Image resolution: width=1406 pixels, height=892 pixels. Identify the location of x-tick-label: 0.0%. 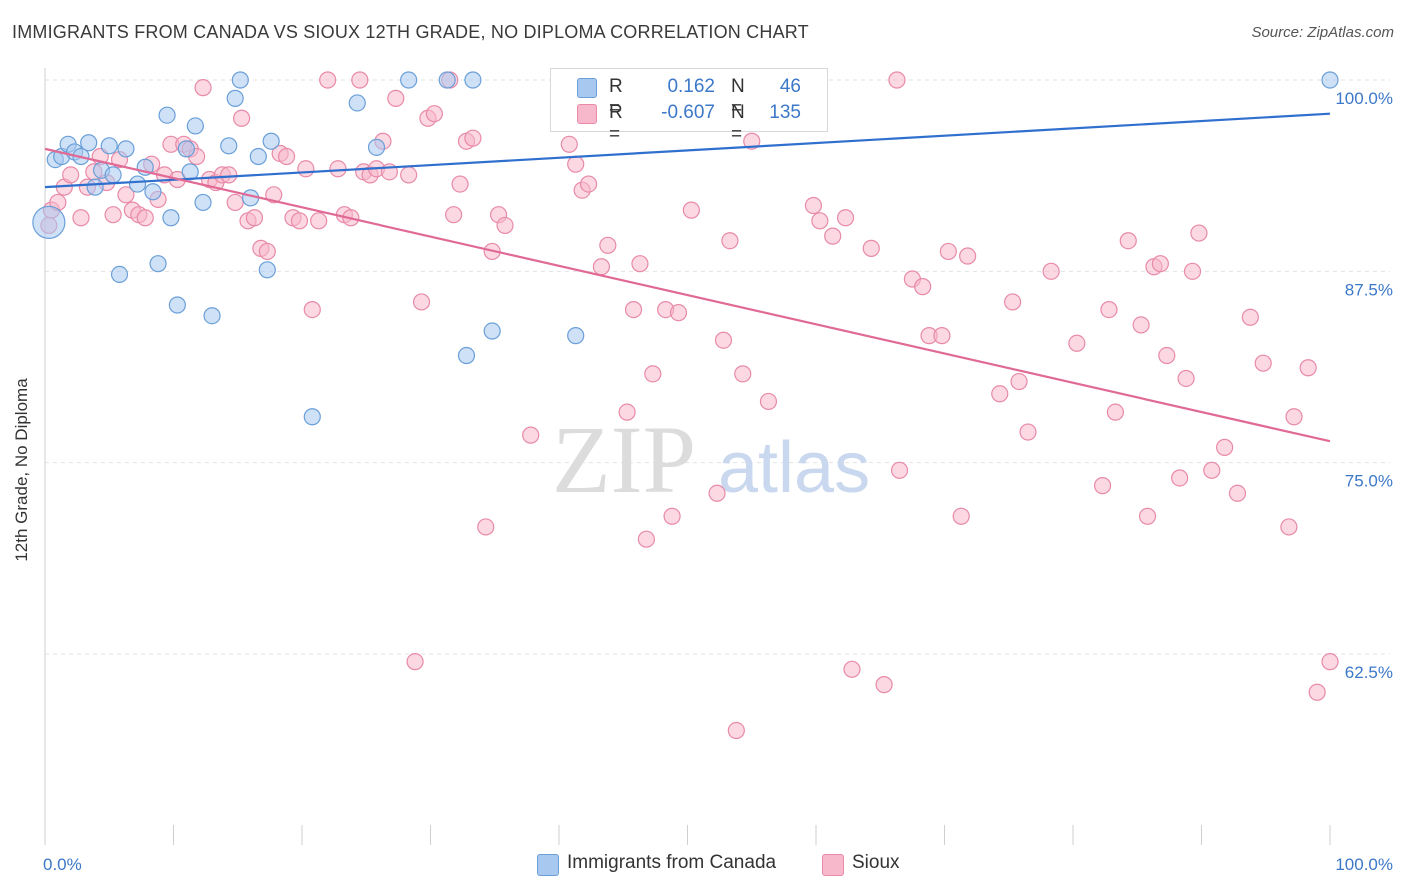
(62, 864).